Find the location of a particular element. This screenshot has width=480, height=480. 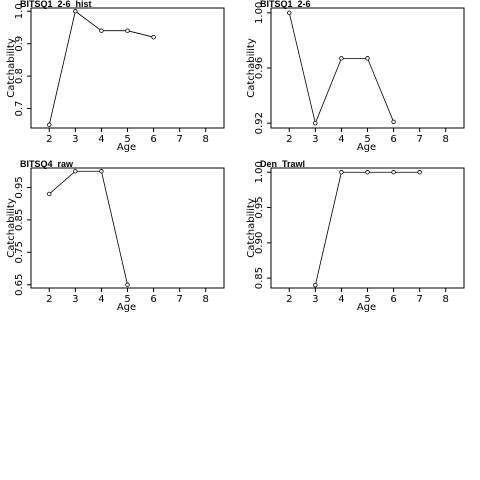

y-tick-label: 0.65 is located at coordinates (19, 285).